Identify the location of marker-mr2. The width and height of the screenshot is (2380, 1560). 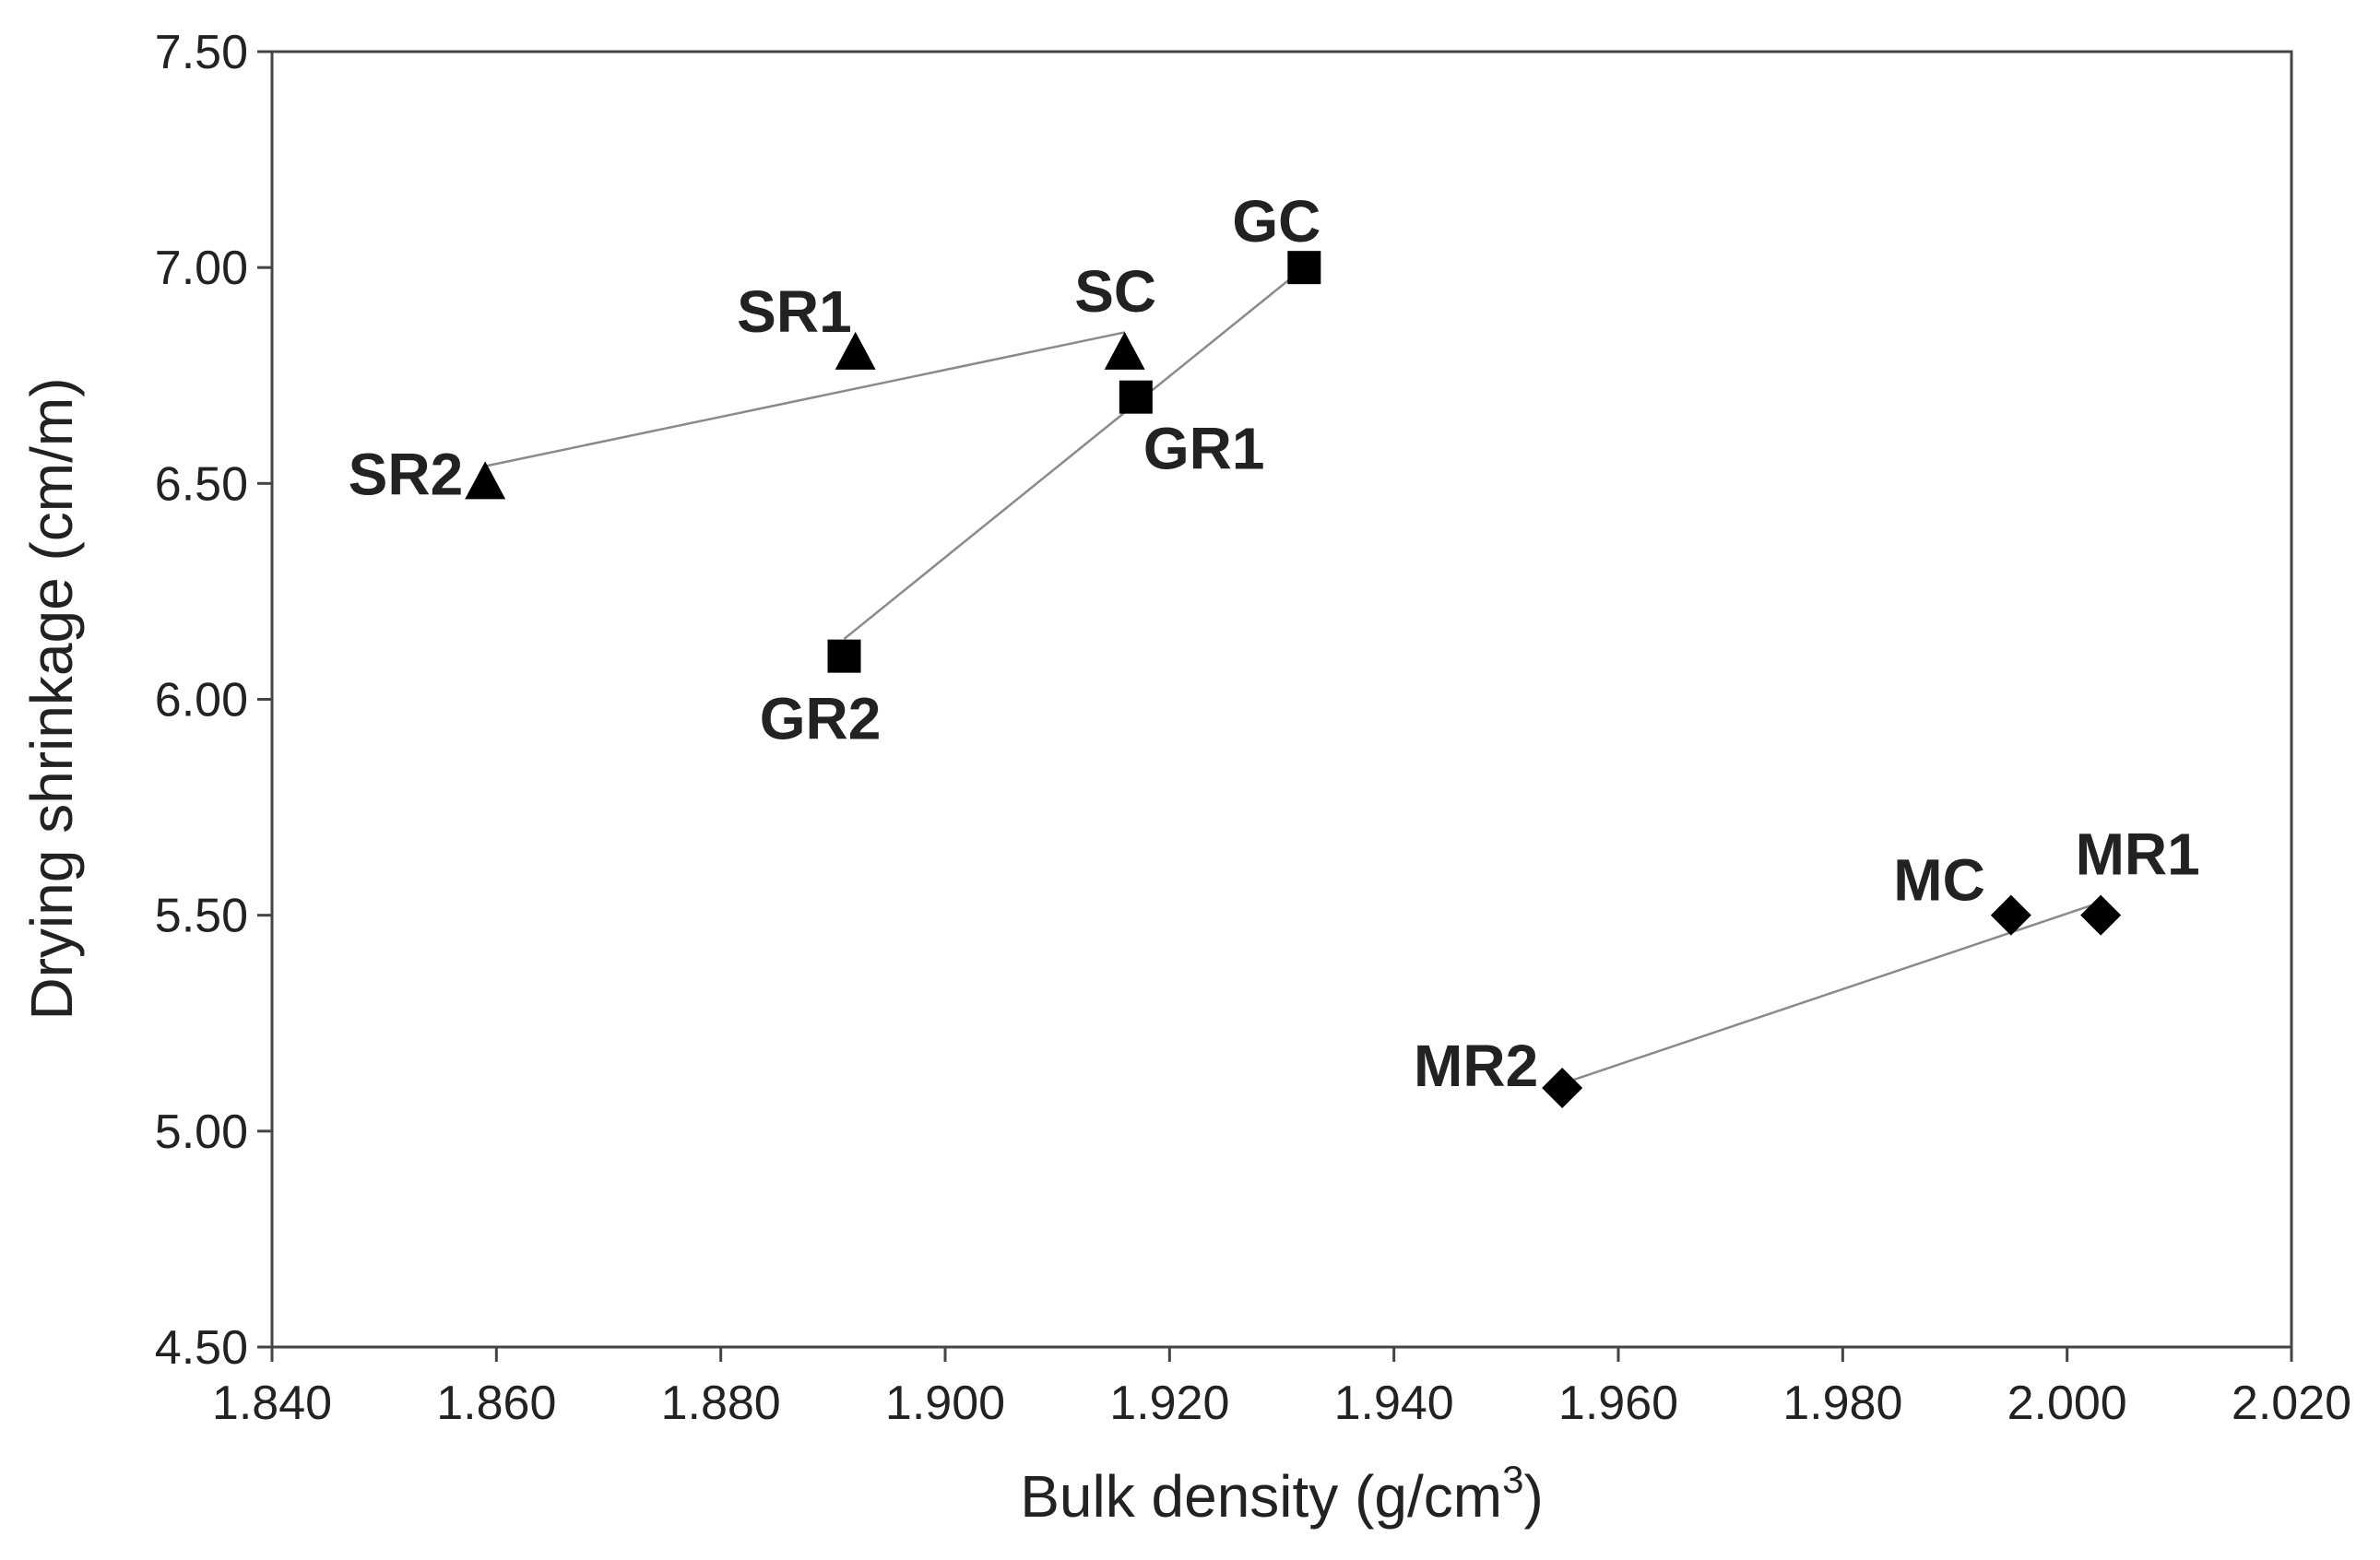
(1562, 1088).